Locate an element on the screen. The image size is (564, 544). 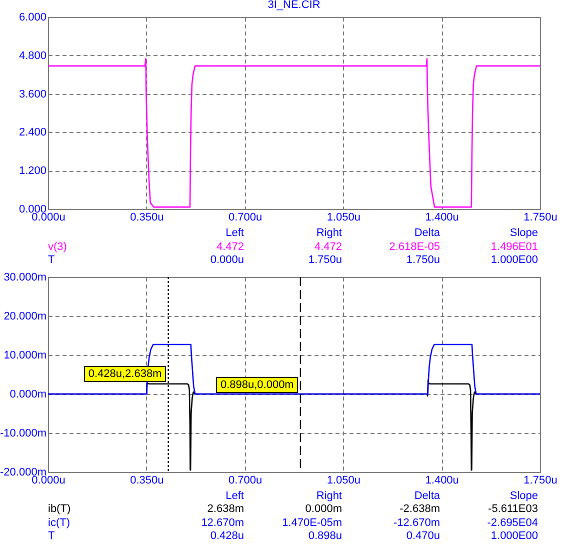
text: 1.496E01 is located at coordinates (514, 247).